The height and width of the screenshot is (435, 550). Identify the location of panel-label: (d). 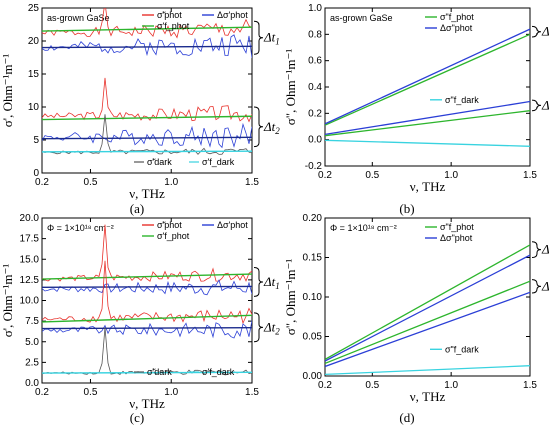
(406, 417).